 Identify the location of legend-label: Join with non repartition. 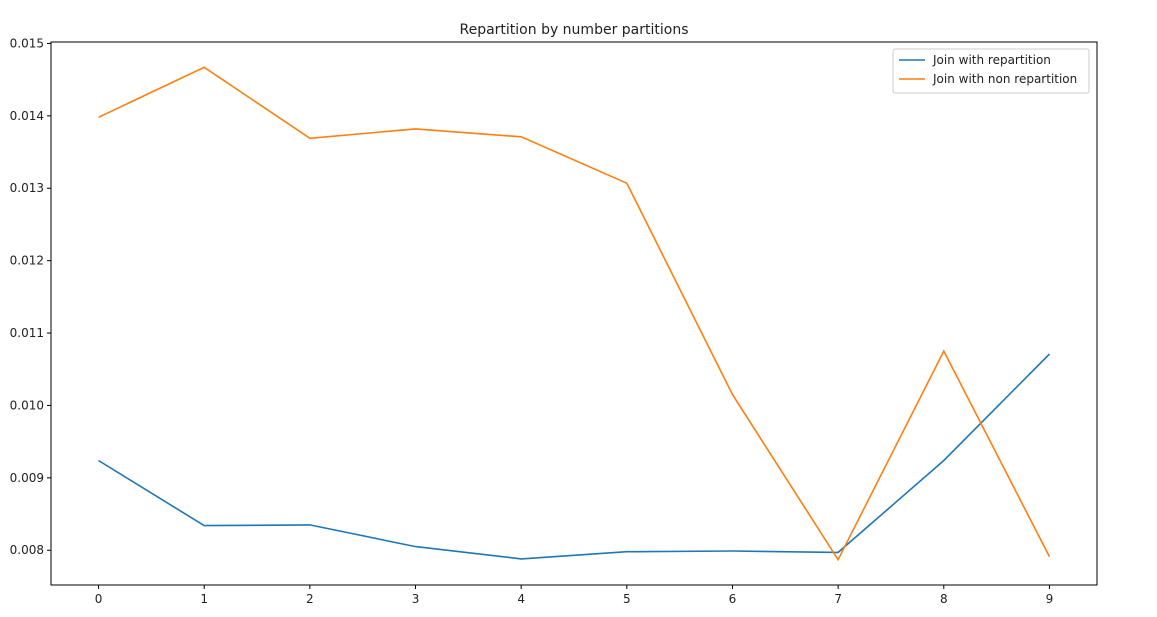
(1004, 79).